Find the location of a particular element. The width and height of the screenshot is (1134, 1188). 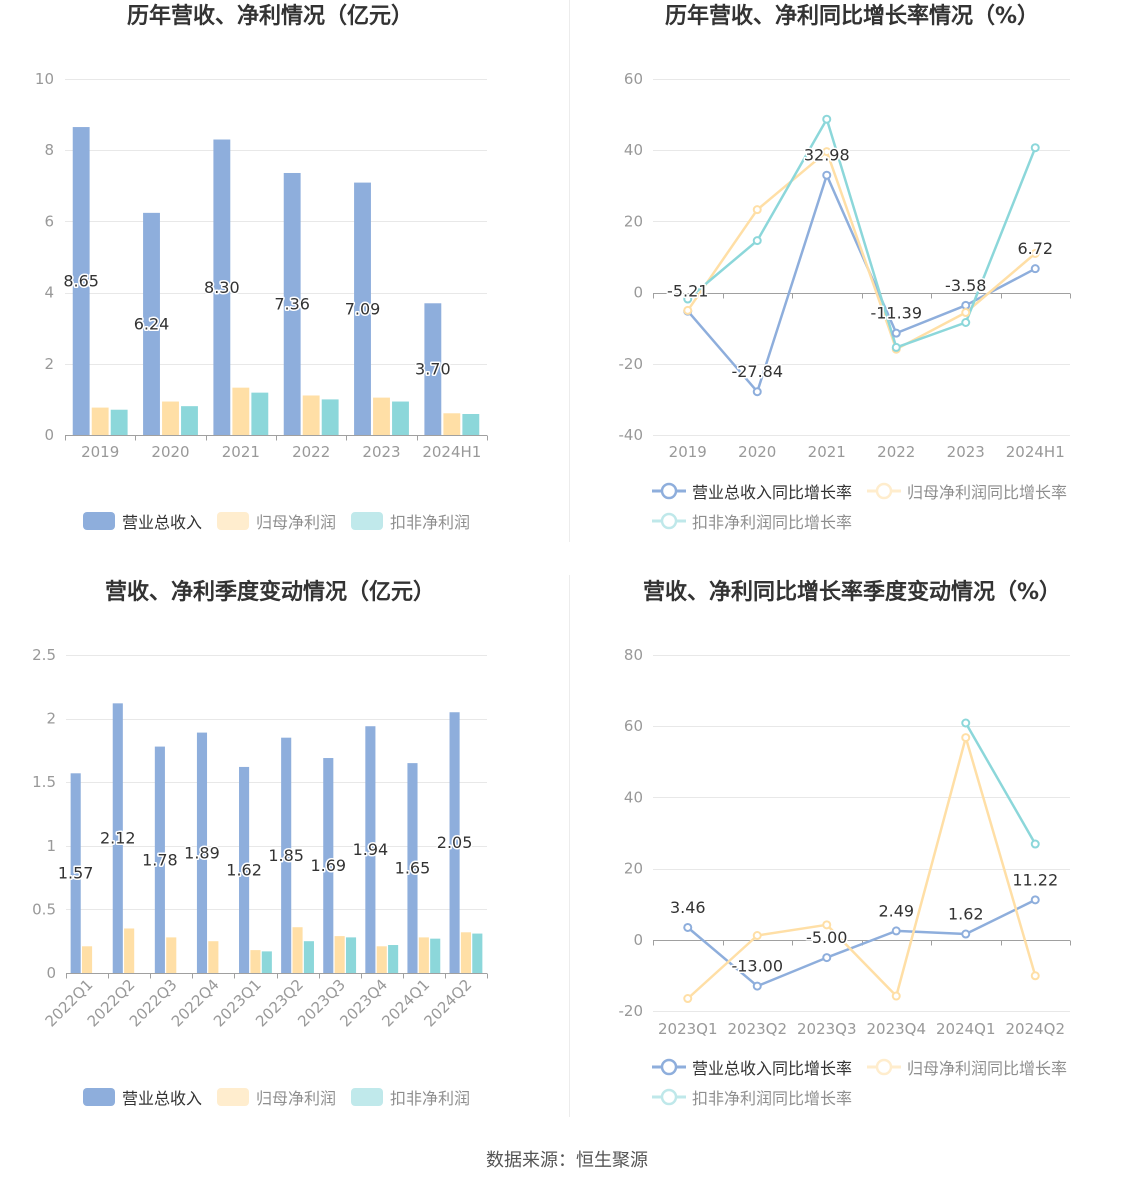

data-label: 2.12 is located at coordinates (118, 838).